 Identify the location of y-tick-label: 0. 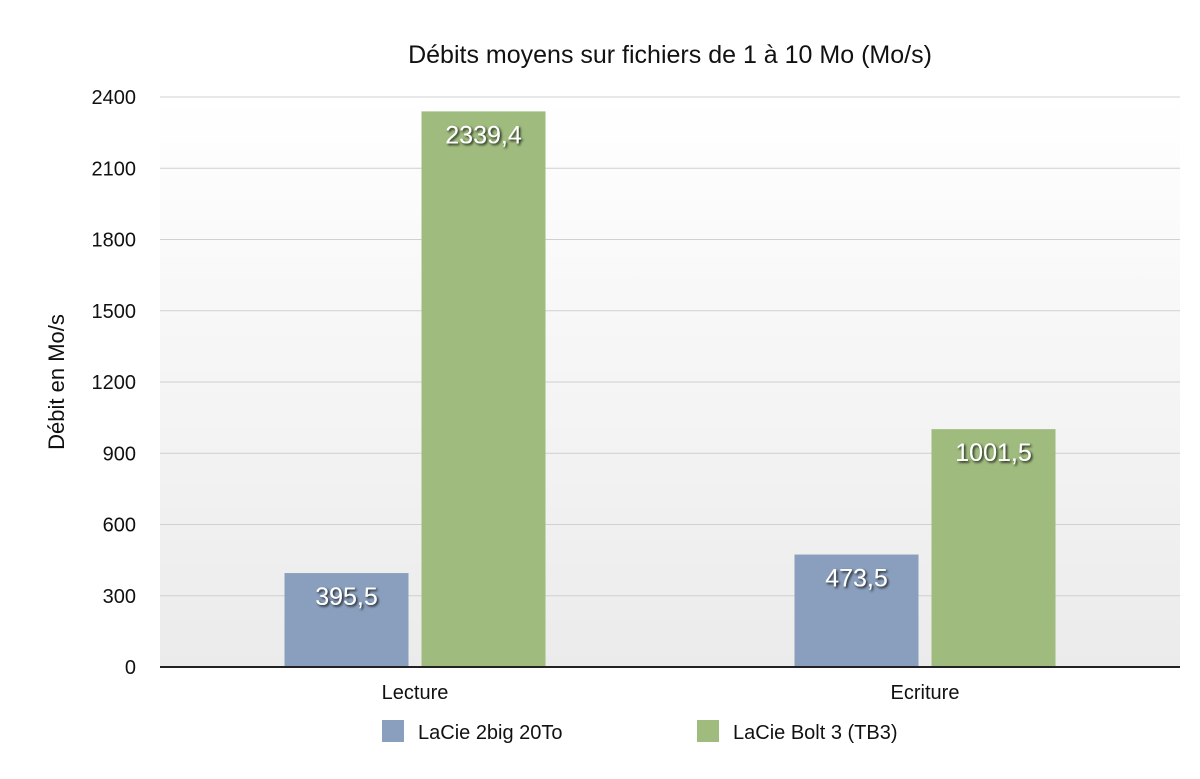
(130, 668).